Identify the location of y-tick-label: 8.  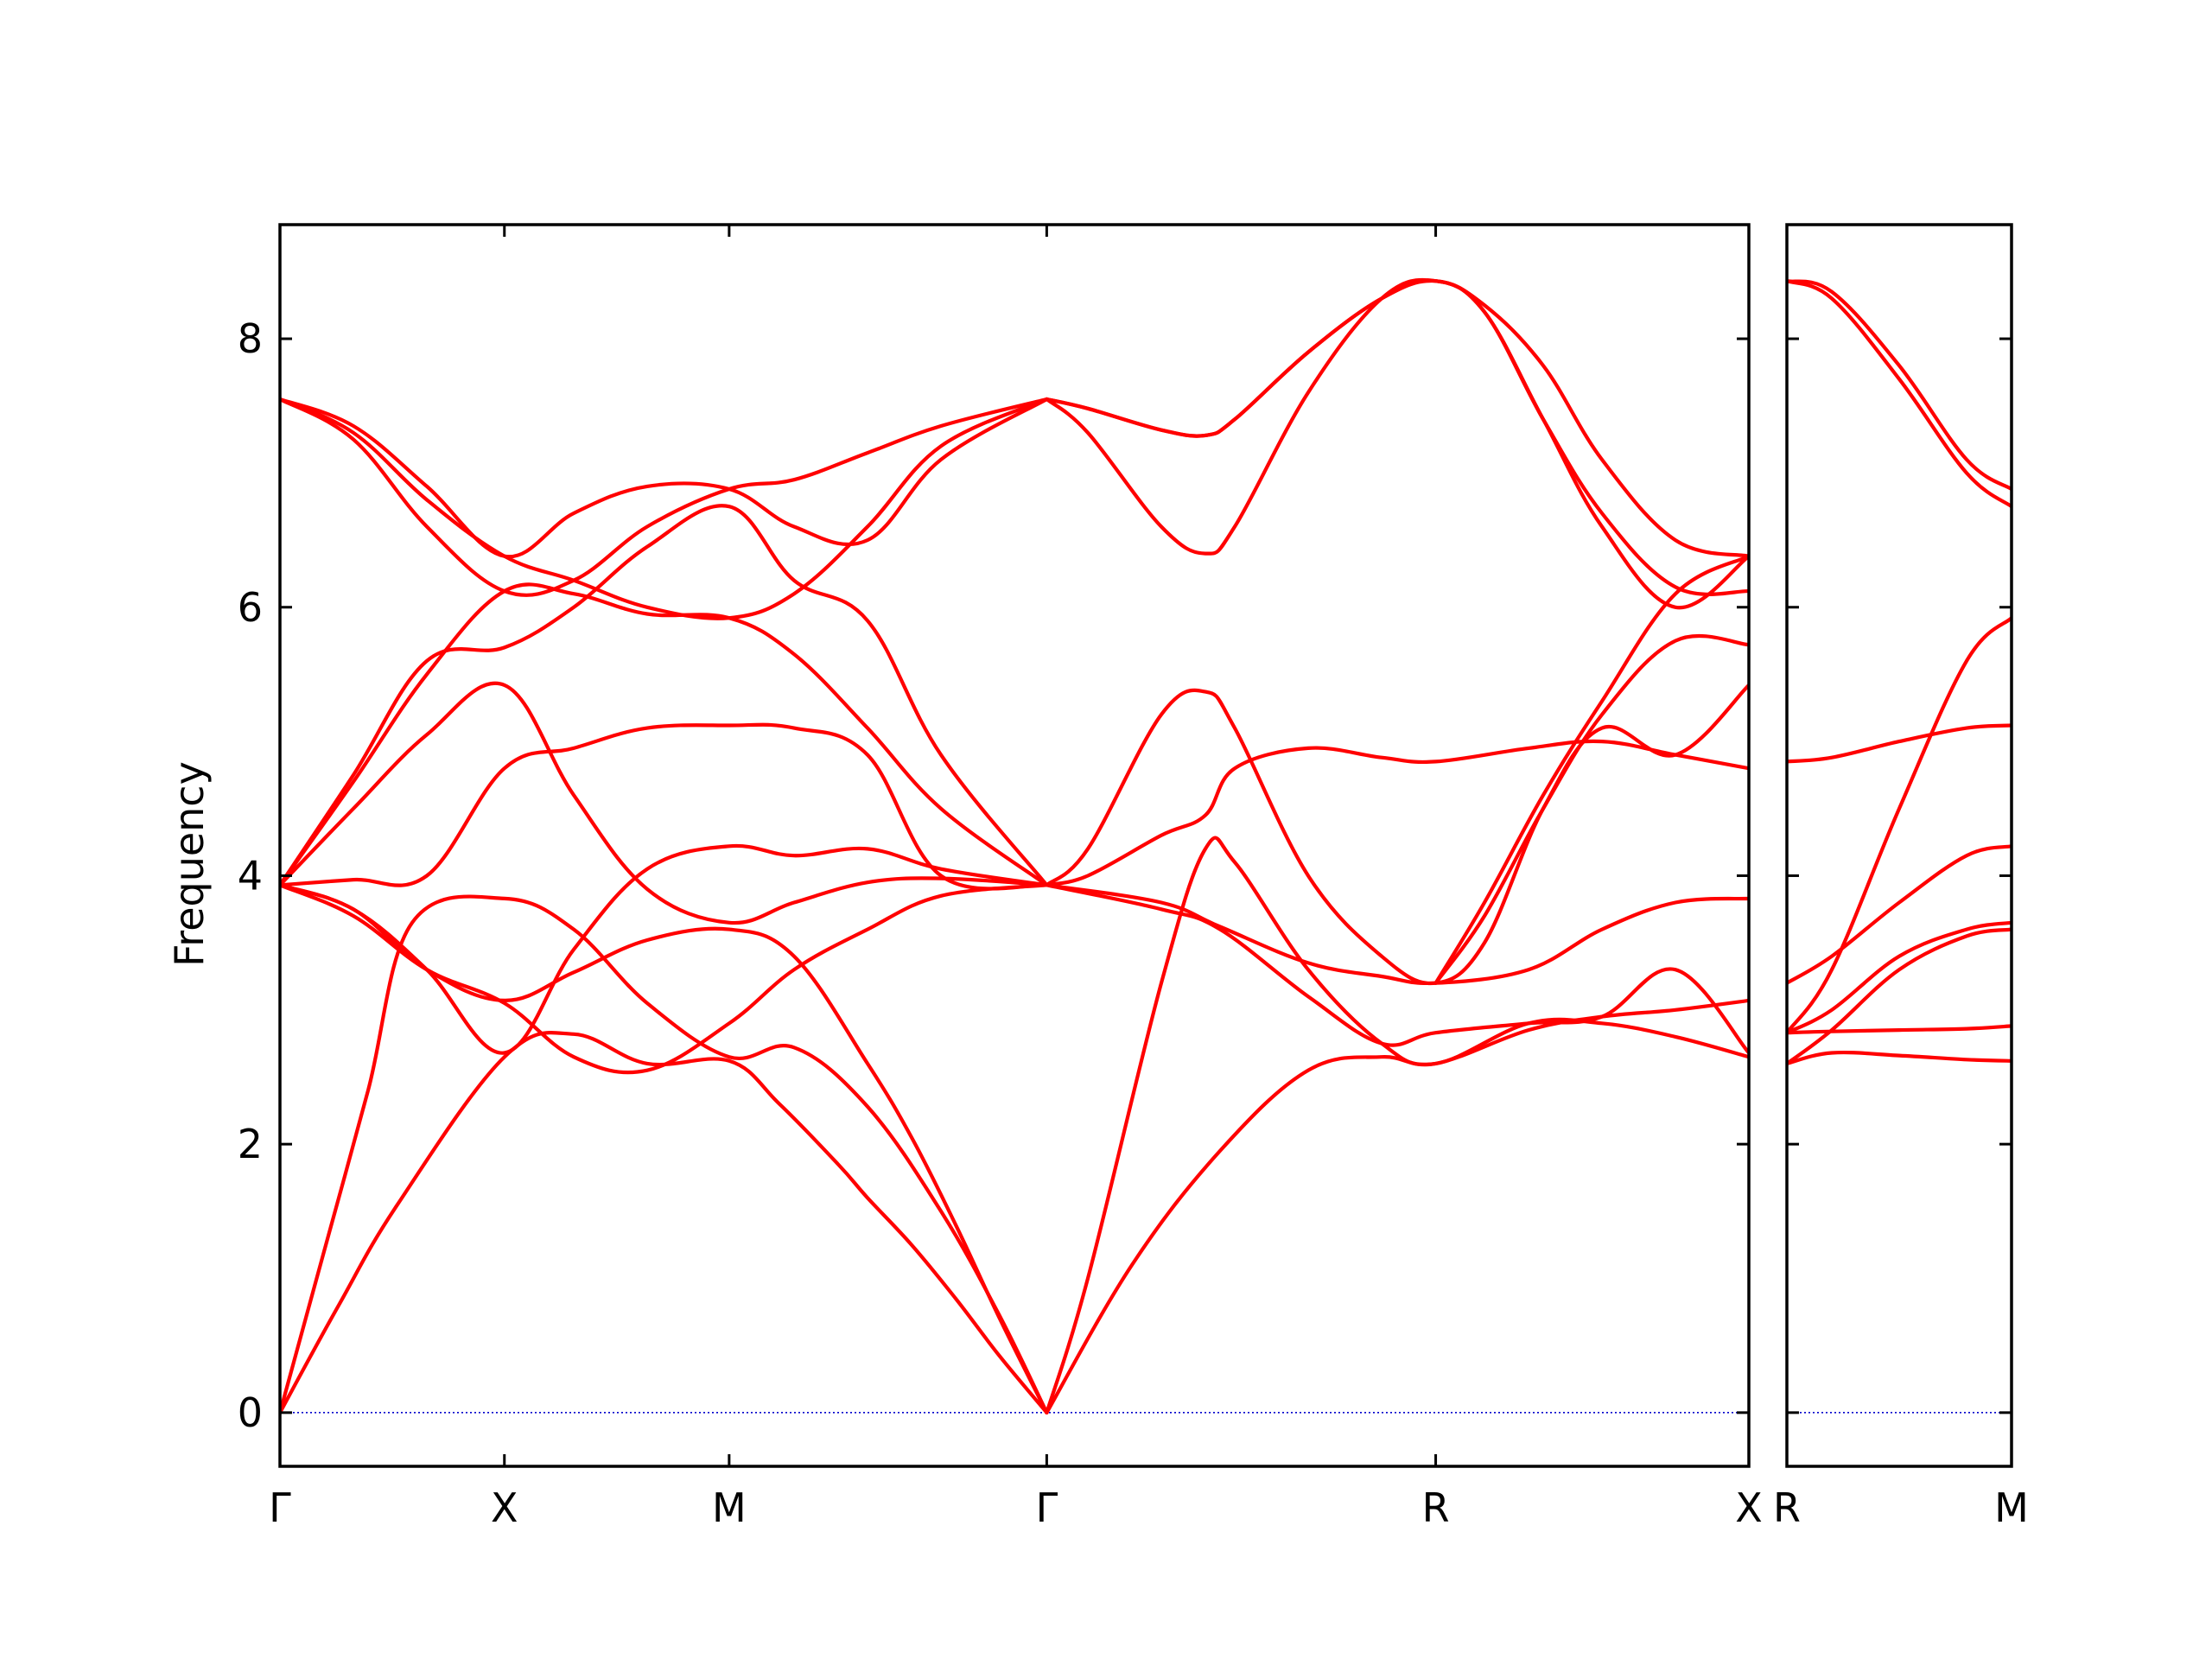
(250, 338).